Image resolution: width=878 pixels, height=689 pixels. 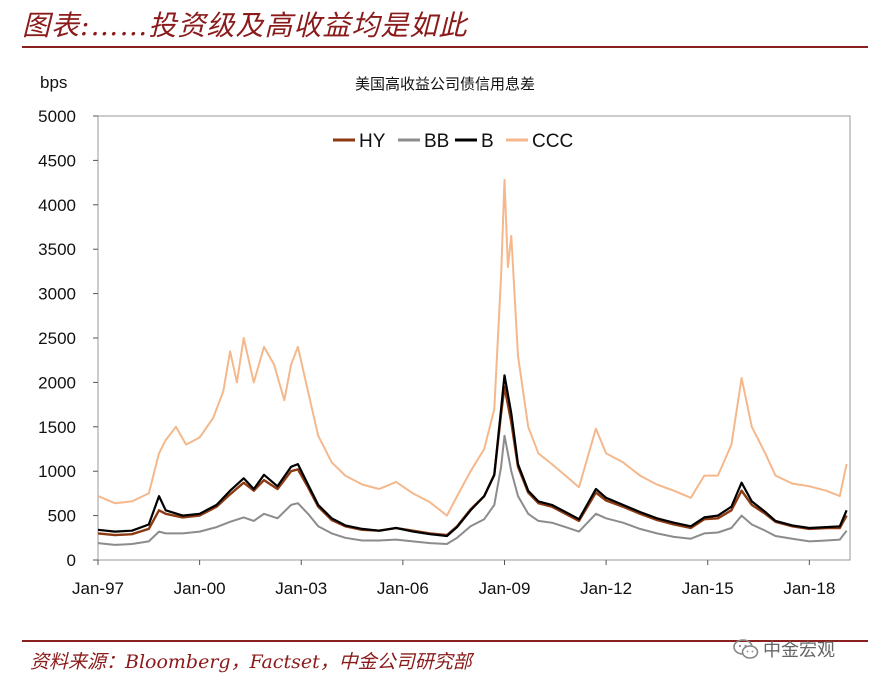 I want to click on y-tick-label: 0, so click(x=71, y=560).